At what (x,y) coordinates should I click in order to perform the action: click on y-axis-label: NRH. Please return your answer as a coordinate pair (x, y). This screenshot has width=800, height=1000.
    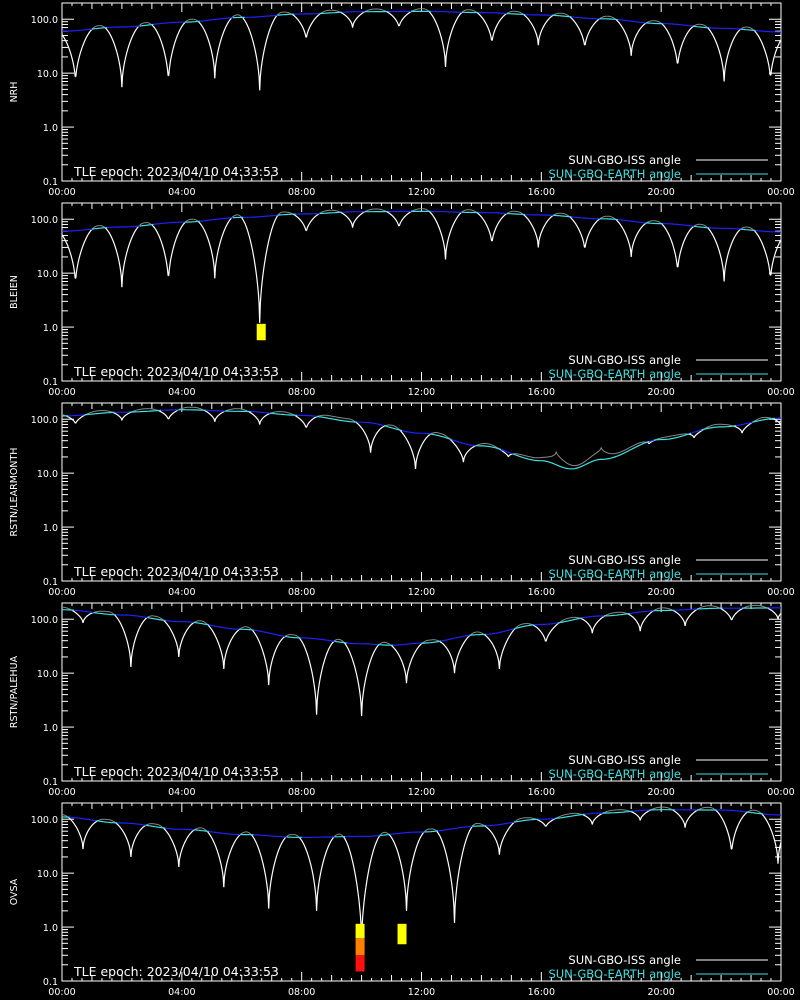
    Looking at the image, I should click on (14, 92).